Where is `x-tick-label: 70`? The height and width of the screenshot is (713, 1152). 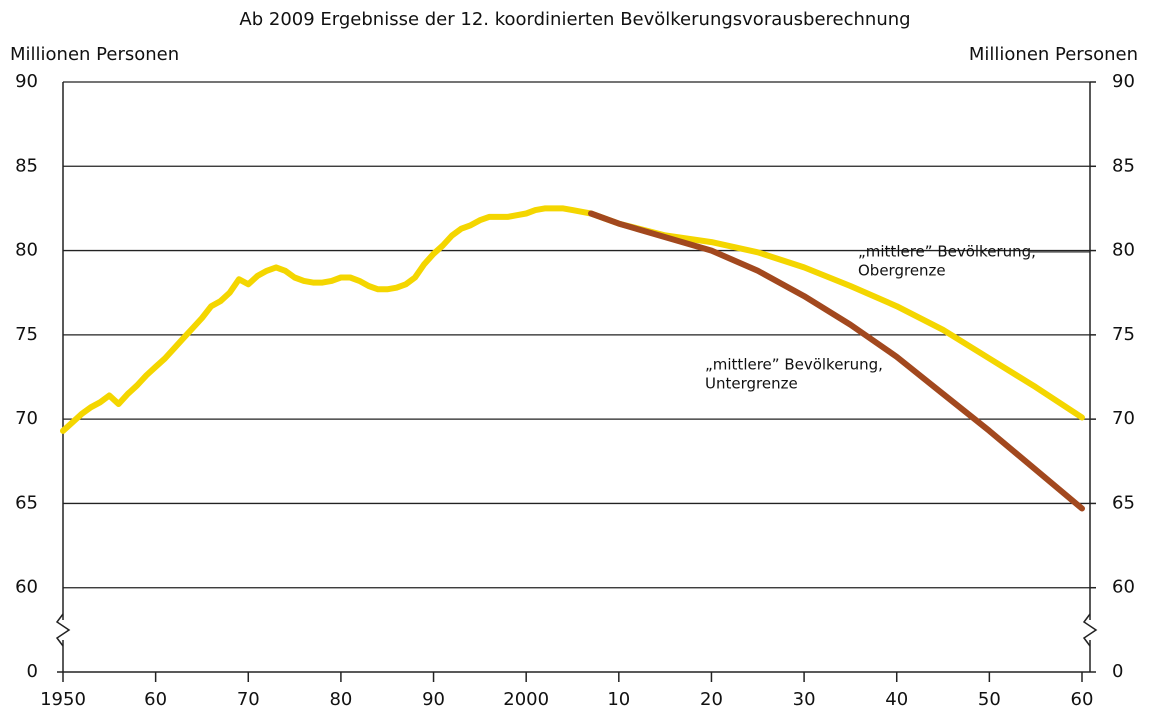
x-tick-label: 70 is located at coordinates (248, 699).